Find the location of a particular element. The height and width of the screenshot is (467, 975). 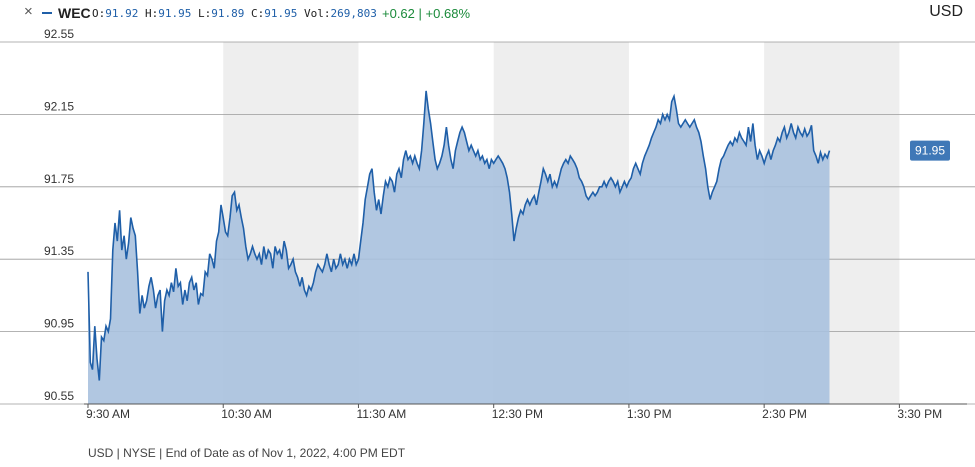

last-price-label: 91.95 is located at coordinates (930, 151).